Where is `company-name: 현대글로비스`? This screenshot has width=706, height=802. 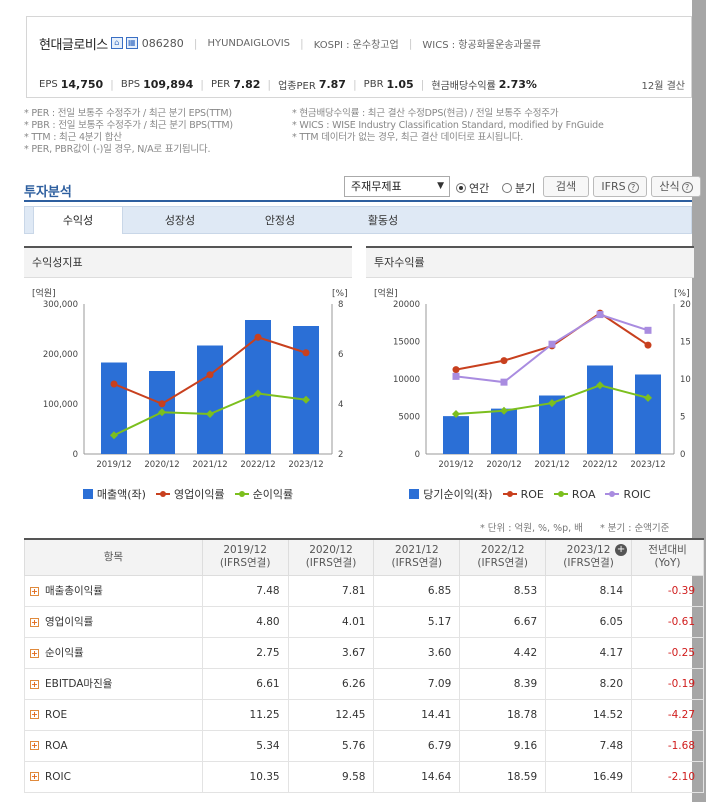 company-name: 현대글로비스 is located at coordinates (73, 45).